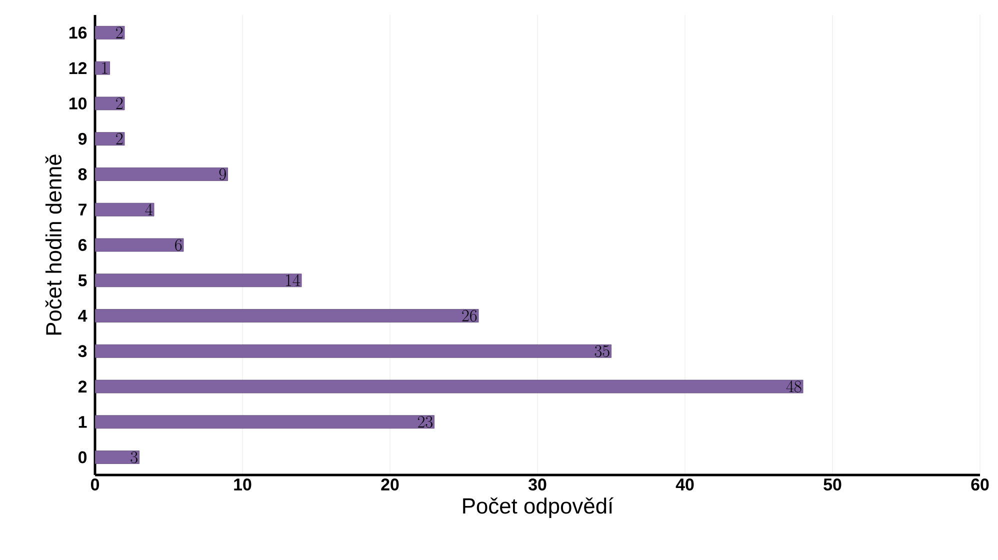  What do you see at coordinates (537, 484) in the screenshot?
I see `x-tick-label: 30` at bounding box center [537, 484].